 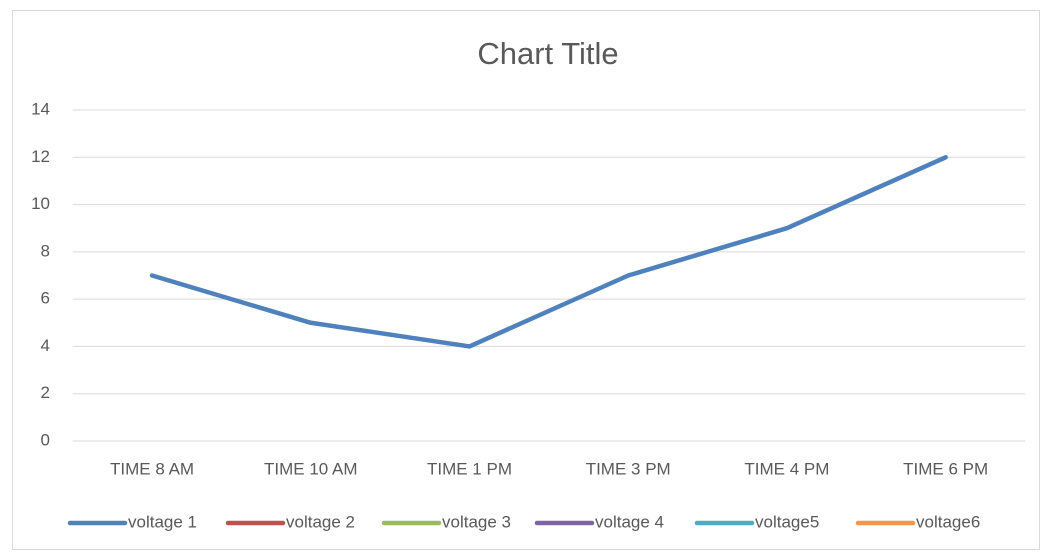 What do you see at coordinates (547, 53) in the screenshot?
I see `chart-title: Chart Title` at bounding box center [547, 53].